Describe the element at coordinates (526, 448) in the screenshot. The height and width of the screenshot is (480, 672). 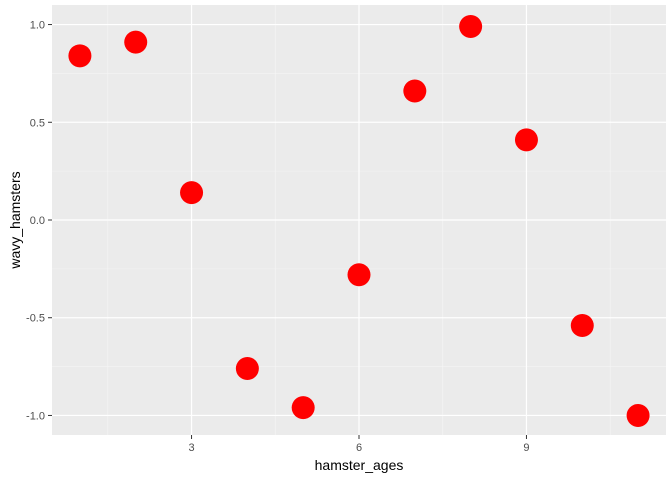
I see `x-tick-label: 9` at that location.